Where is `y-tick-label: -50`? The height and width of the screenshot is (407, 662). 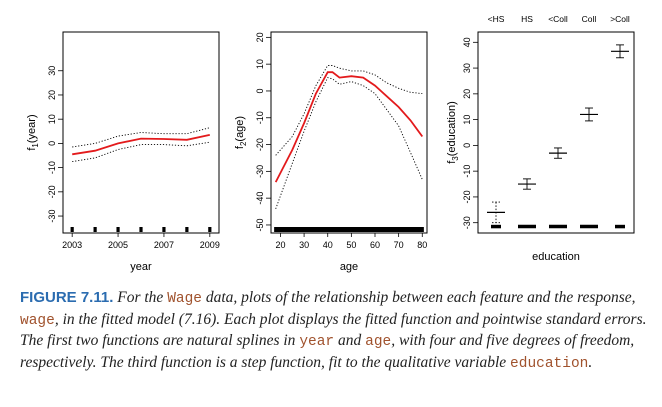 y-tick-label: -50 is located at coordinates (260, 224).